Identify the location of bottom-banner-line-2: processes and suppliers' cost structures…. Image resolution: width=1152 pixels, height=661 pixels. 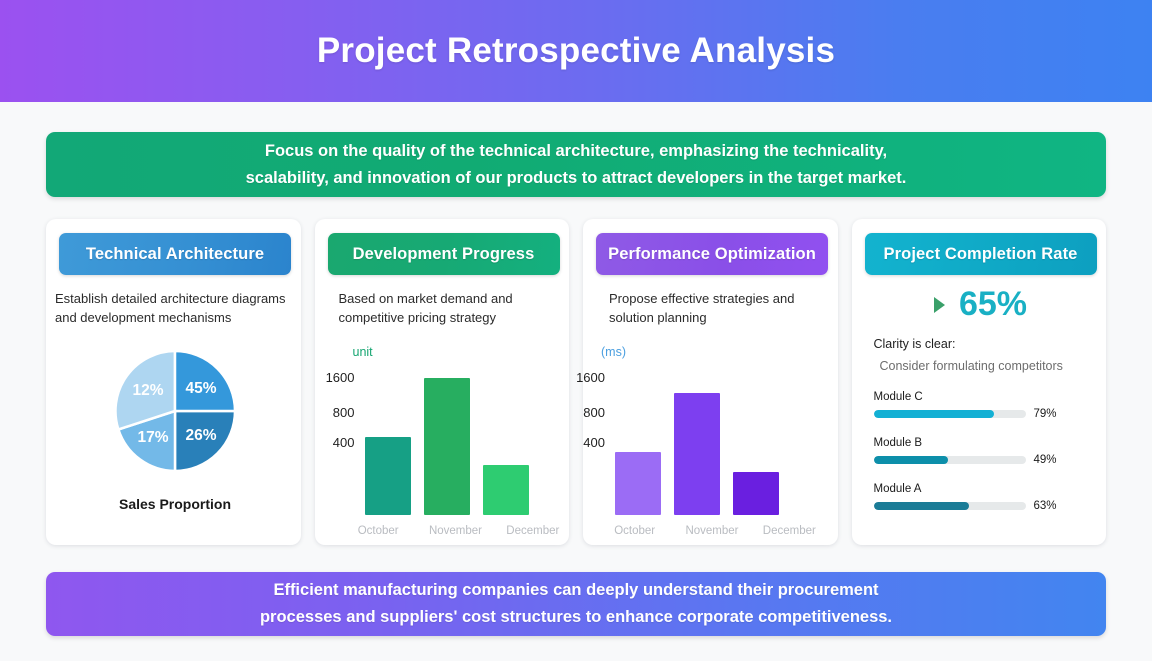
(576, 617).